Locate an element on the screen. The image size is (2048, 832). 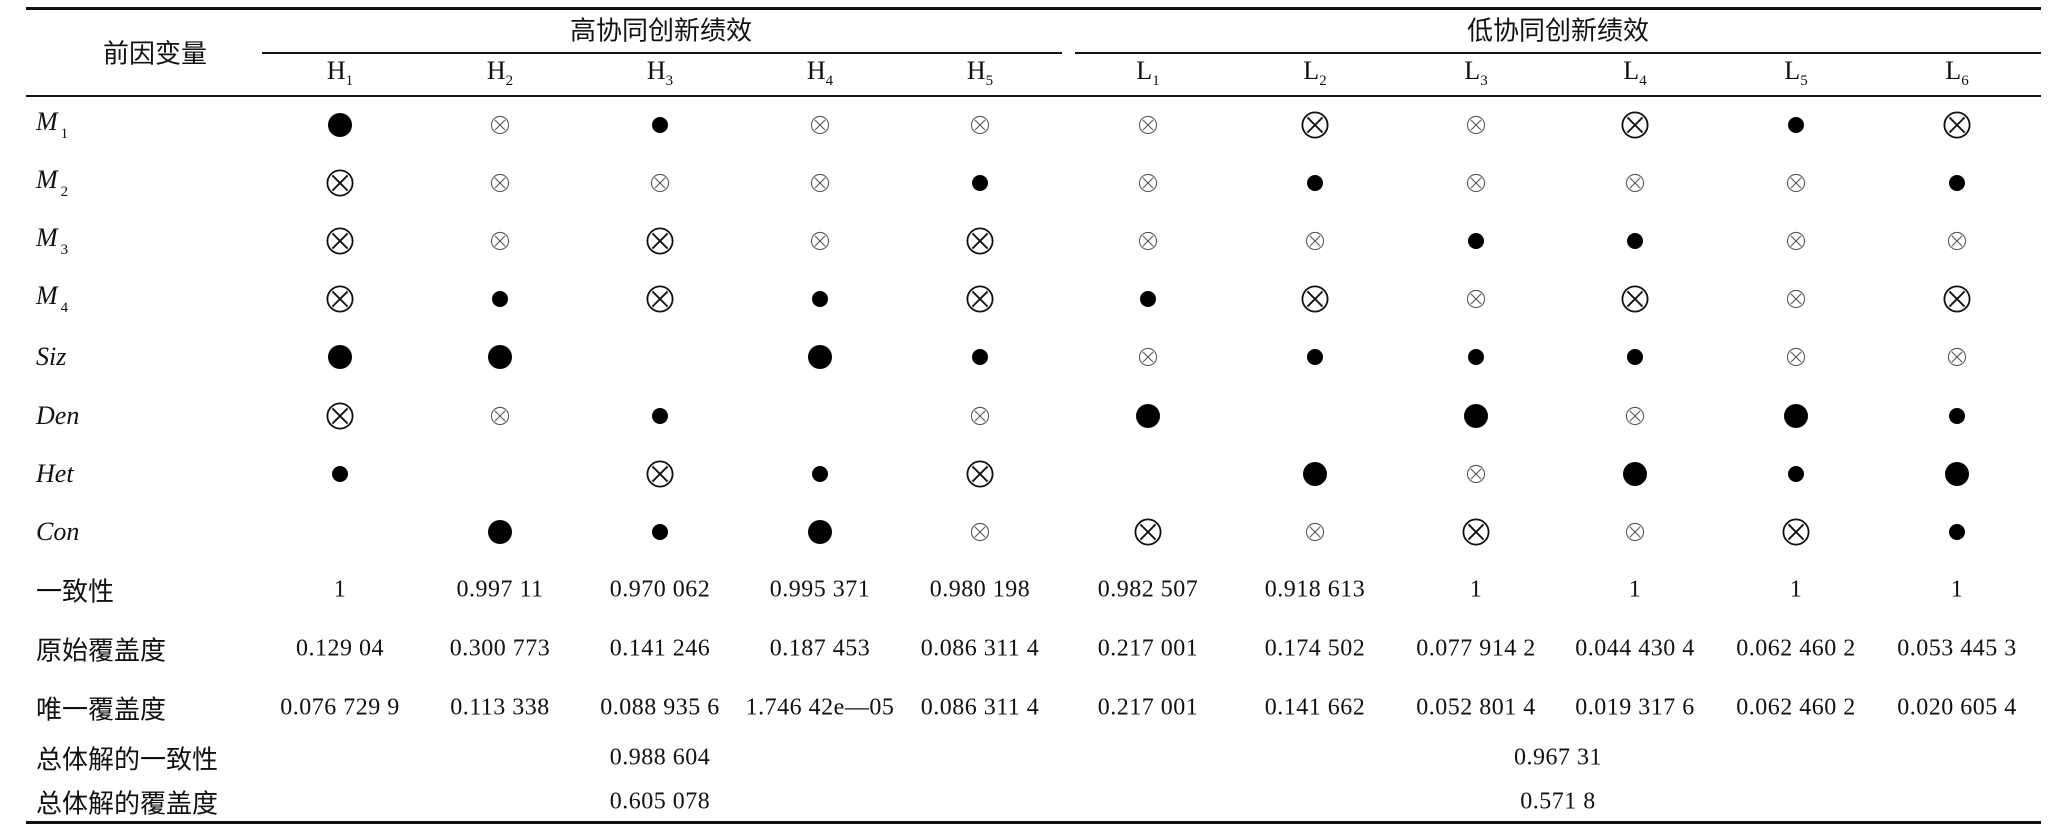
corner-header: 前因变量 is located at coordinates (155, 54).